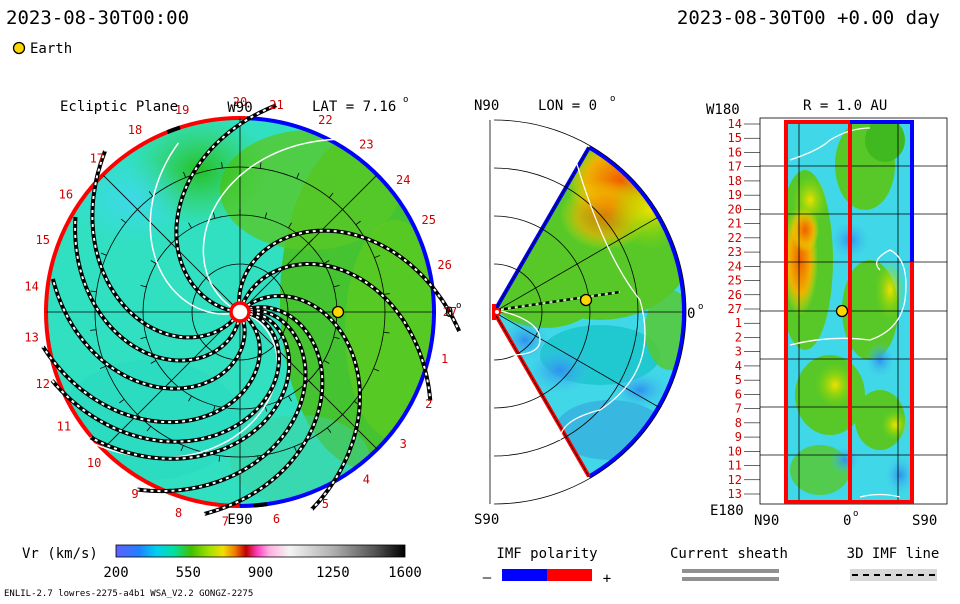  I want to click on radial-carrington-label: 23, so click(735, 252).